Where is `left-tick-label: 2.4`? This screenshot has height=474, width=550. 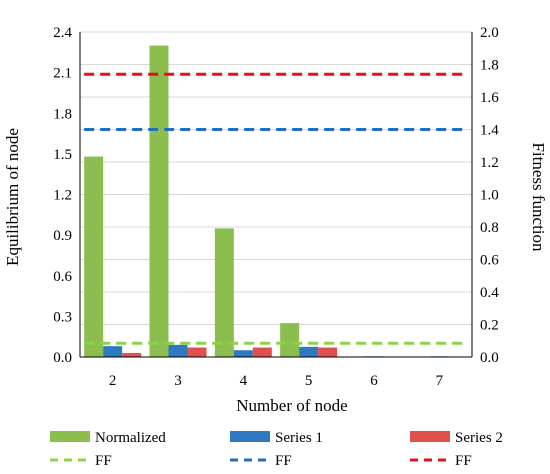 left-tick-label: 2.4 is located at coordinates (62, 33).